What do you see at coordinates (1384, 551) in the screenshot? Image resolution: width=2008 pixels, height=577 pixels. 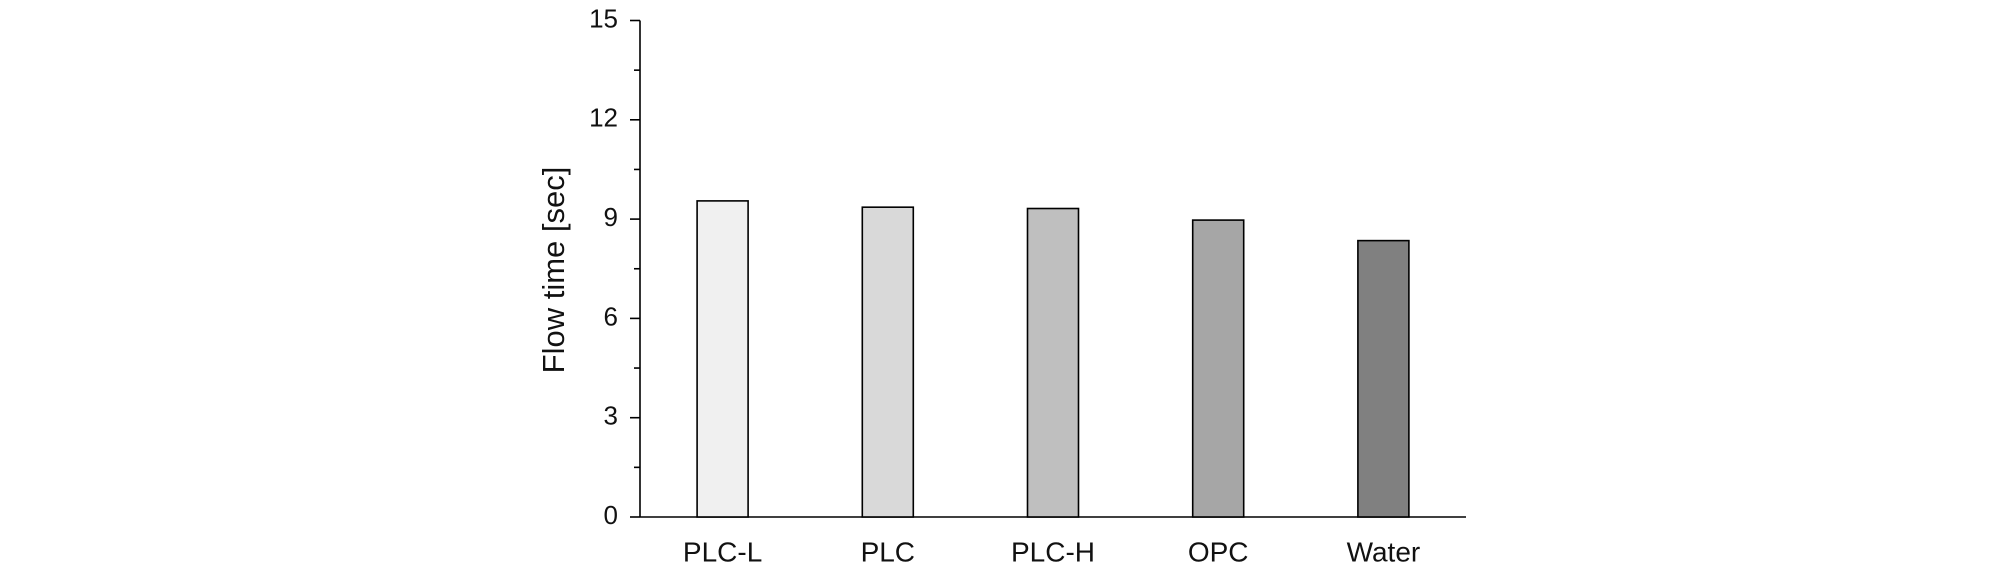 I see `x-tick-label: Water` at bounding box center [1384, 551].